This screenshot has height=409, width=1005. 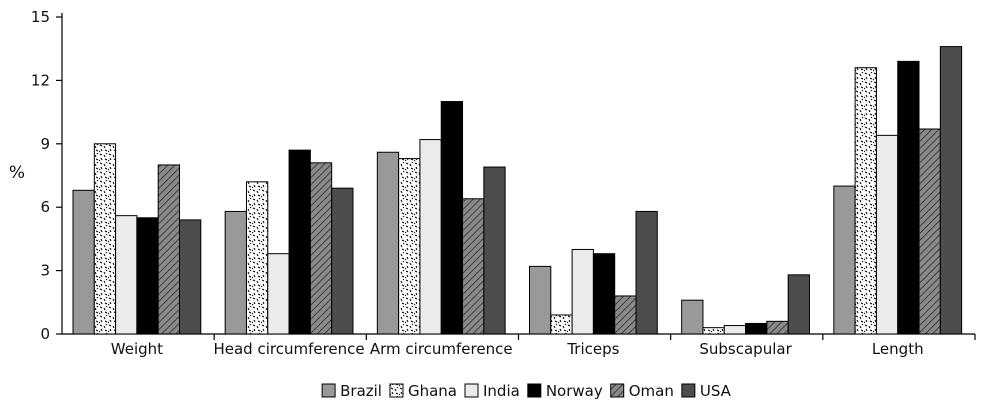 What do you see at coordinates (692, 317) in the screenshot?
I see `bar-brazil-subscapular` at bounding box center [692, 317].